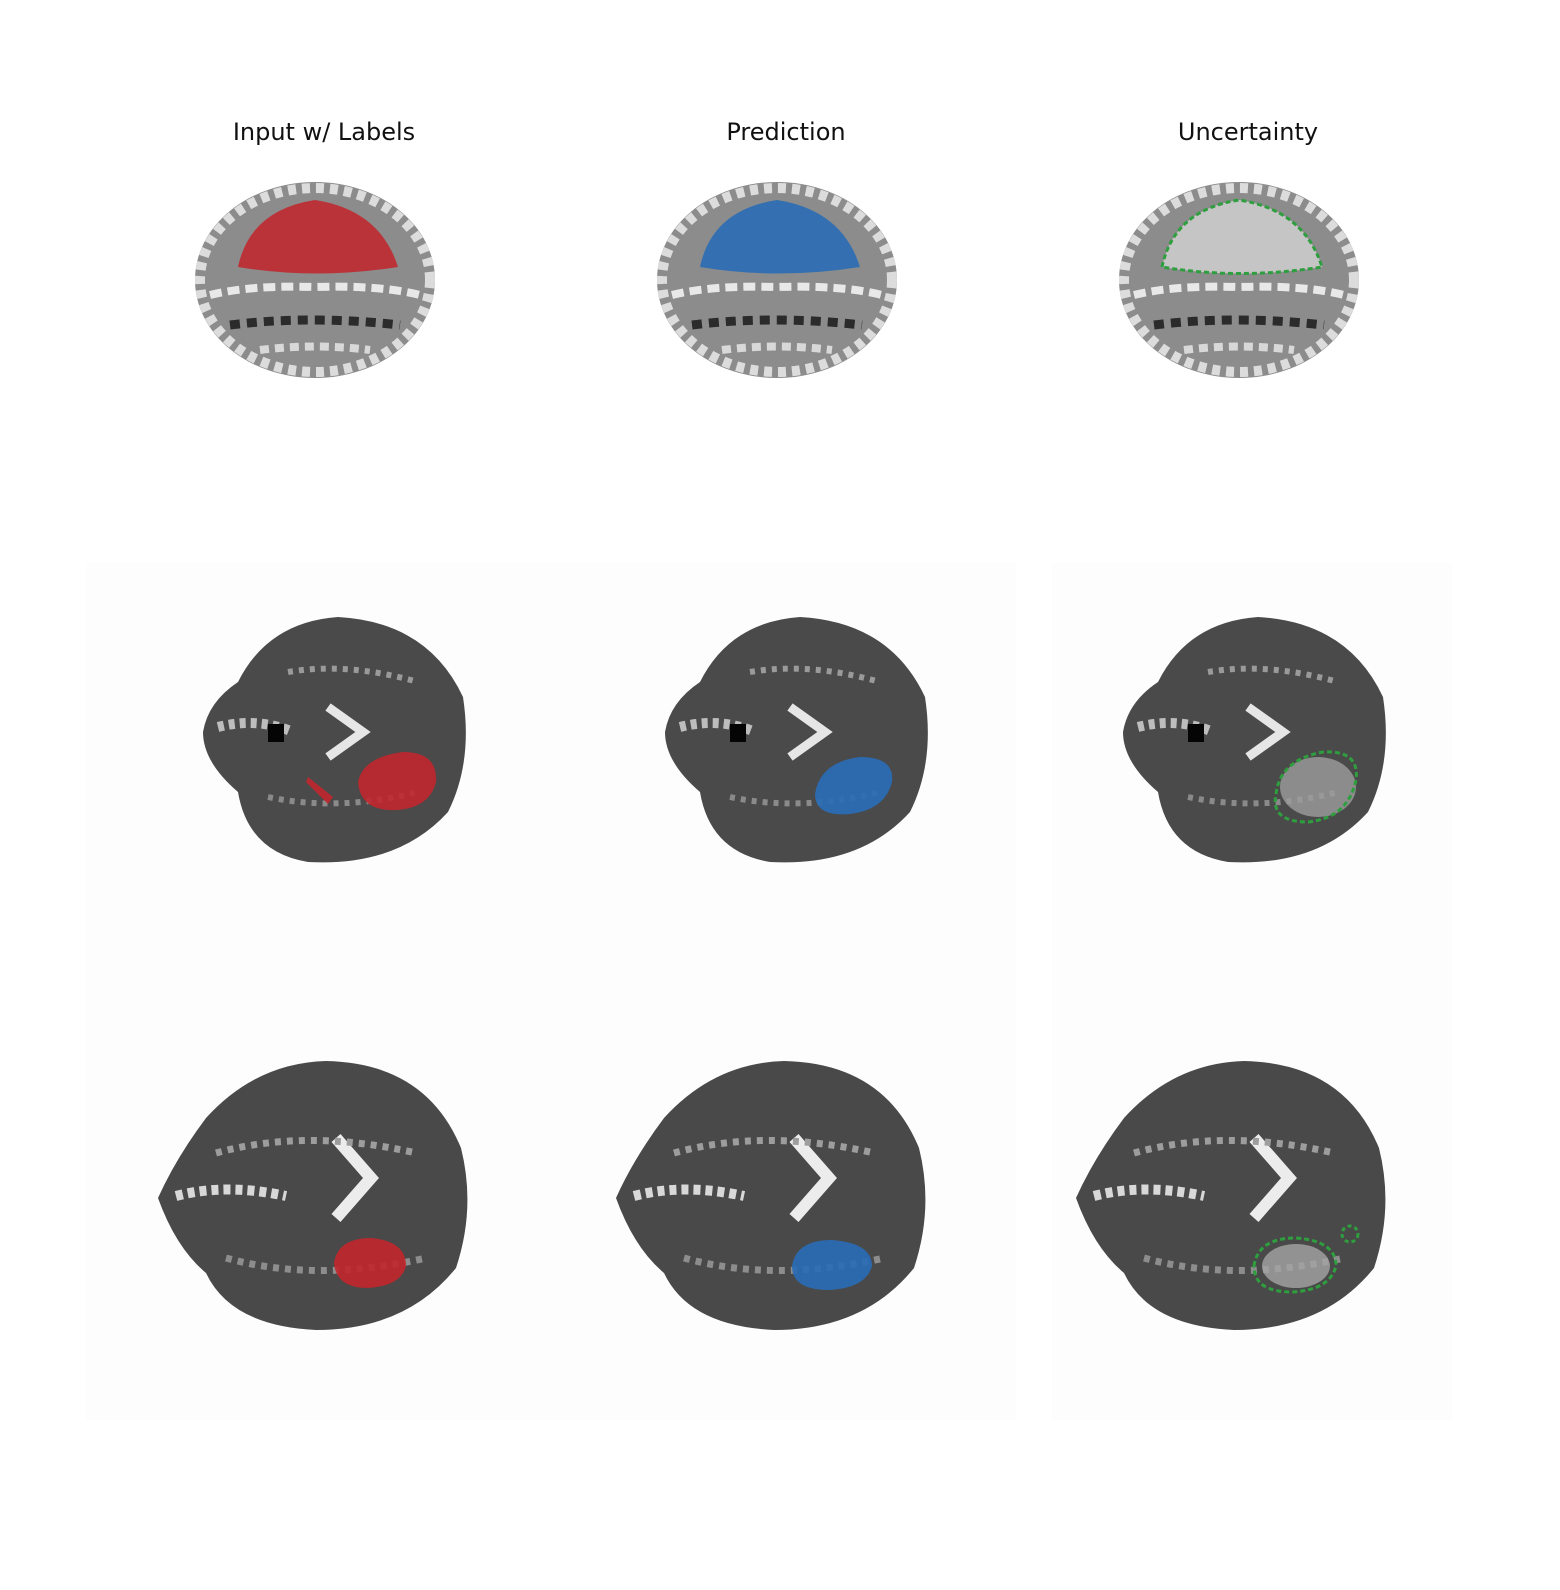 The image size is (1560, 1590). I want to click on column-title-input: Input w/ Labels, so click(324, 132).